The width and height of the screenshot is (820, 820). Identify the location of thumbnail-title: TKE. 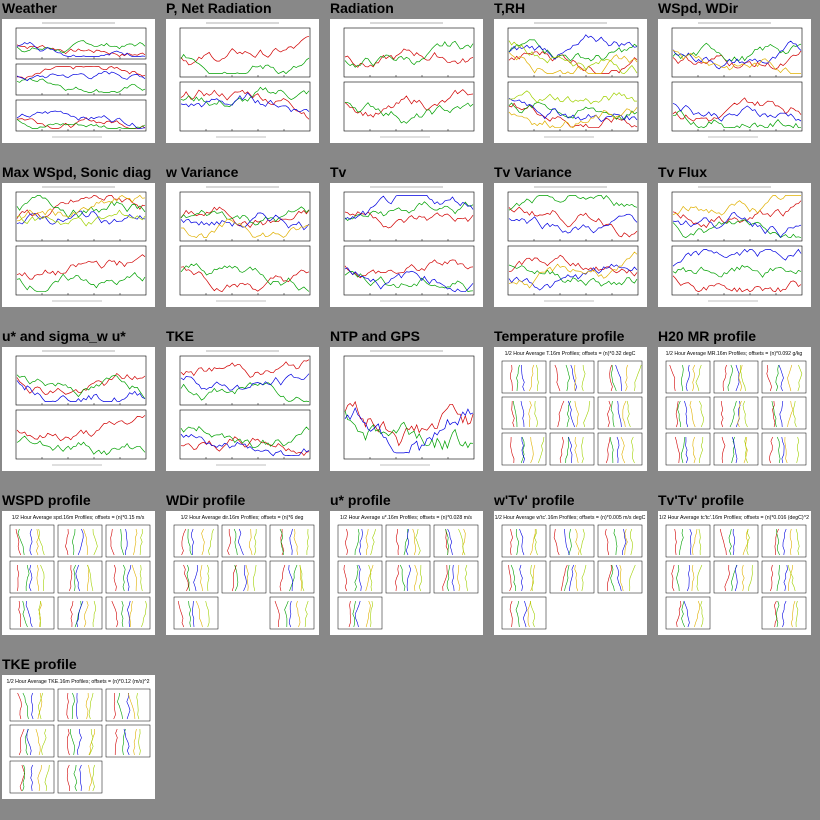
(180, 336).